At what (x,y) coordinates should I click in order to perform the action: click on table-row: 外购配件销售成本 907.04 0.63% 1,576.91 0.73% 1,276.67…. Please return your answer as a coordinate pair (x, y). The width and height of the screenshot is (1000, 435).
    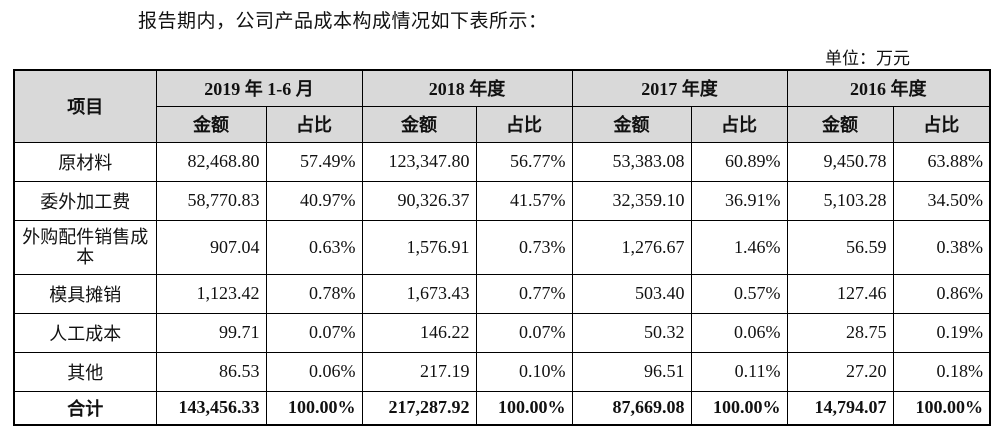
    Looking at the image, I should click on (502, 247).